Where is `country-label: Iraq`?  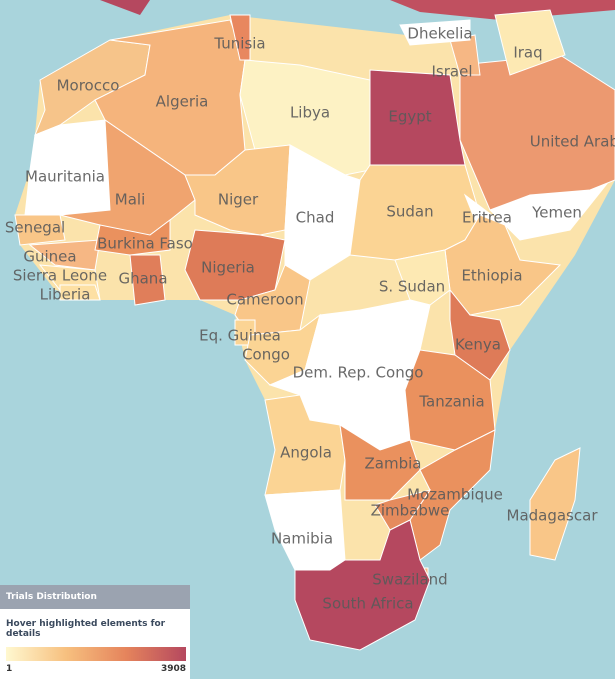 country-label: Iraq is located at coordinates (527, 53).